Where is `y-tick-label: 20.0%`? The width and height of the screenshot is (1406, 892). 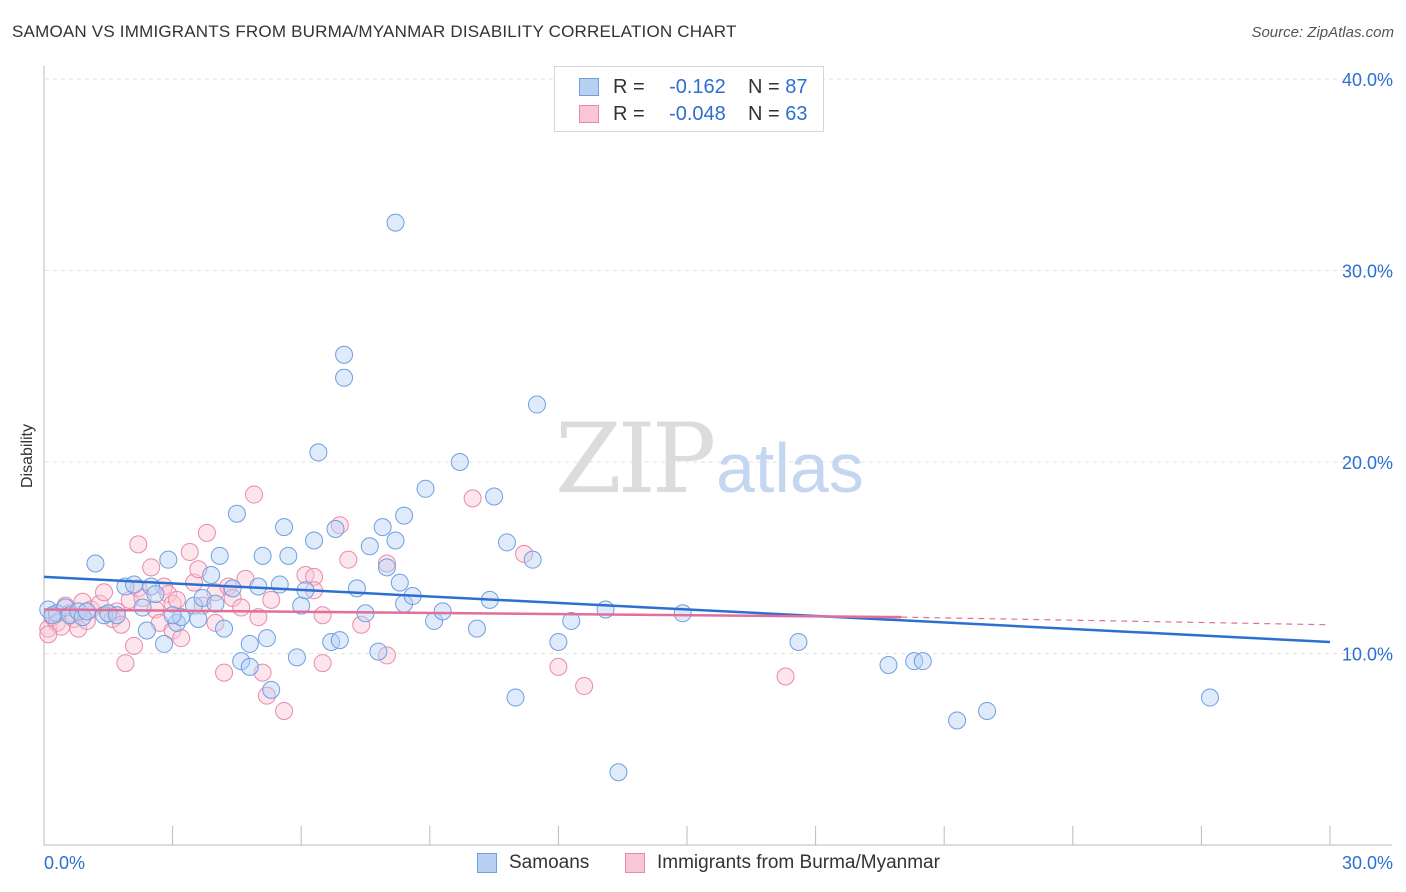 y-tick-label: 20.0% is located at coordinates (1367, 463).